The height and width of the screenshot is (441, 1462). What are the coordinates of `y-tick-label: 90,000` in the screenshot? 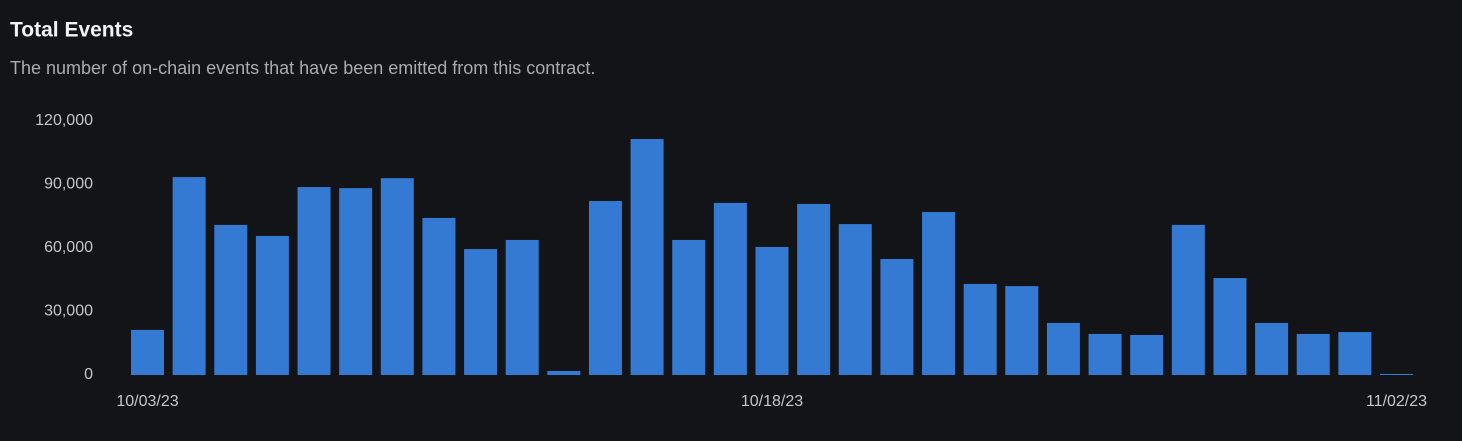 It's located at (68, 184).